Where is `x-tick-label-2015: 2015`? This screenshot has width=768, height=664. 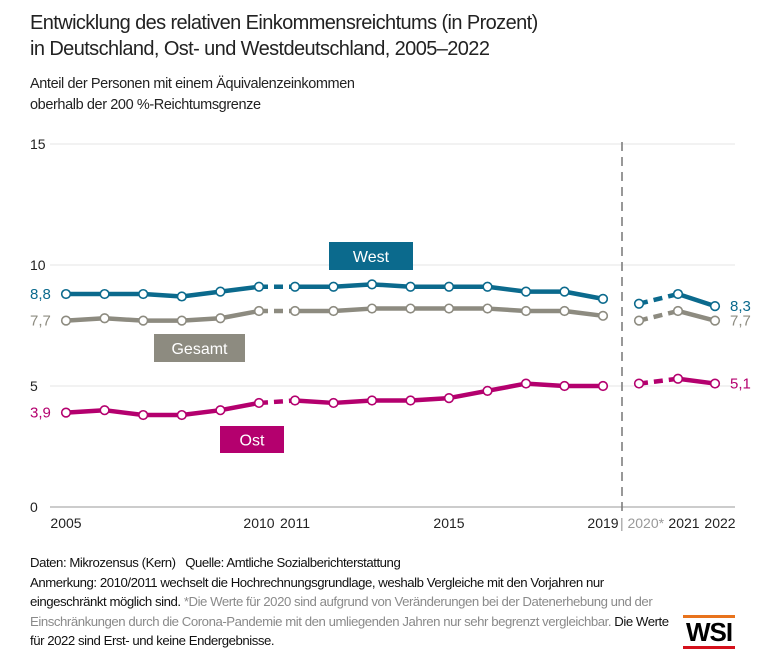 x-tick-label-2015: 2015 is located at coordinates (448, 523).